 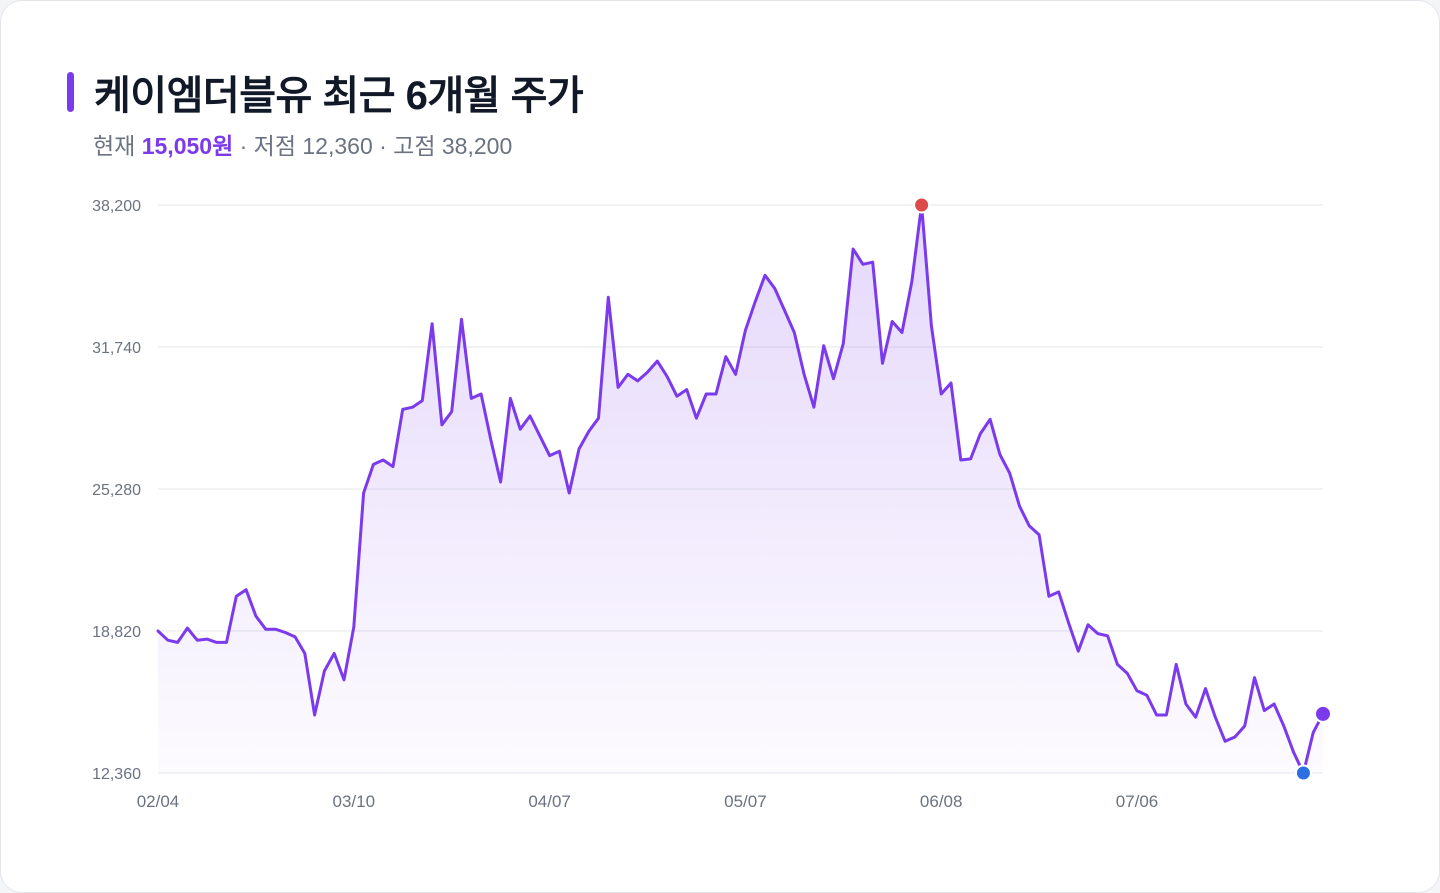 I want to click on y-tick-label: 31,740, so click(x=116, y=348).